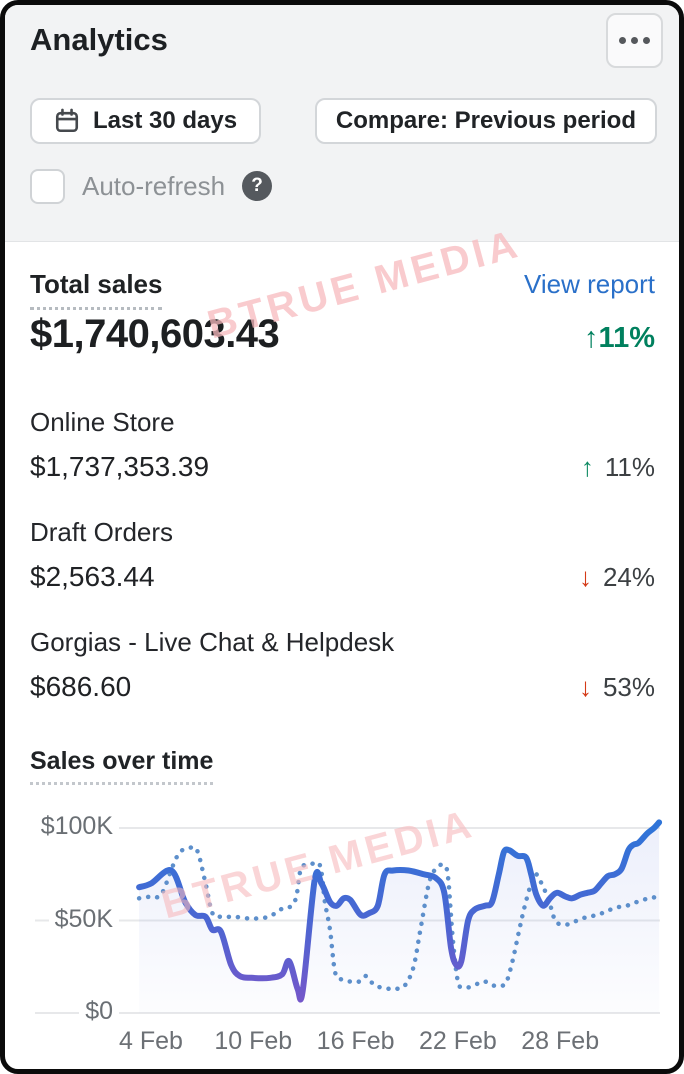 The height and width of the screenshot is (1074, 684). I want to click on chart-x-axis: 4 Feb 10 Feb 16 Feb 22 Feb 28 Feb, so click(342, 1045).